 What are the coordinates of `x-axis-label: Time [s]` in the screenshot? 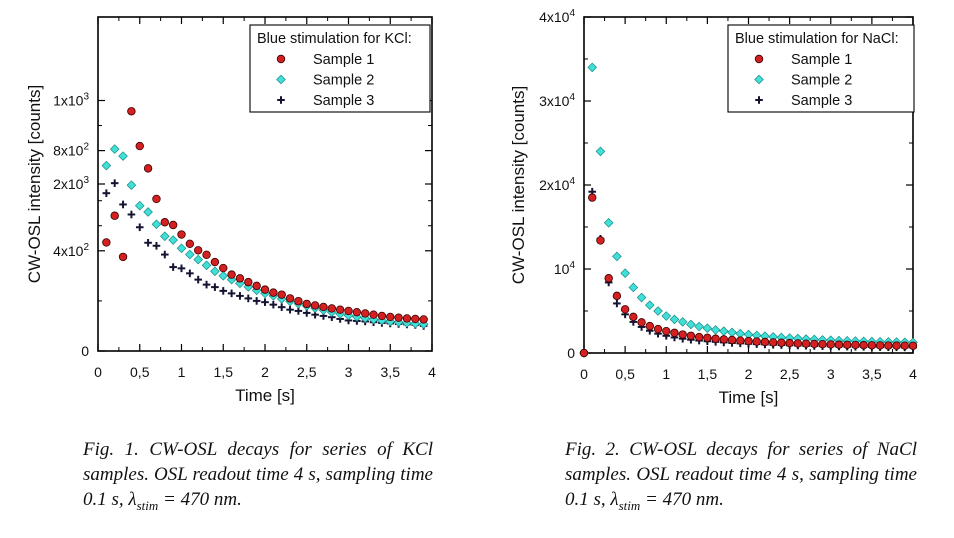 It's located at (749, 397).